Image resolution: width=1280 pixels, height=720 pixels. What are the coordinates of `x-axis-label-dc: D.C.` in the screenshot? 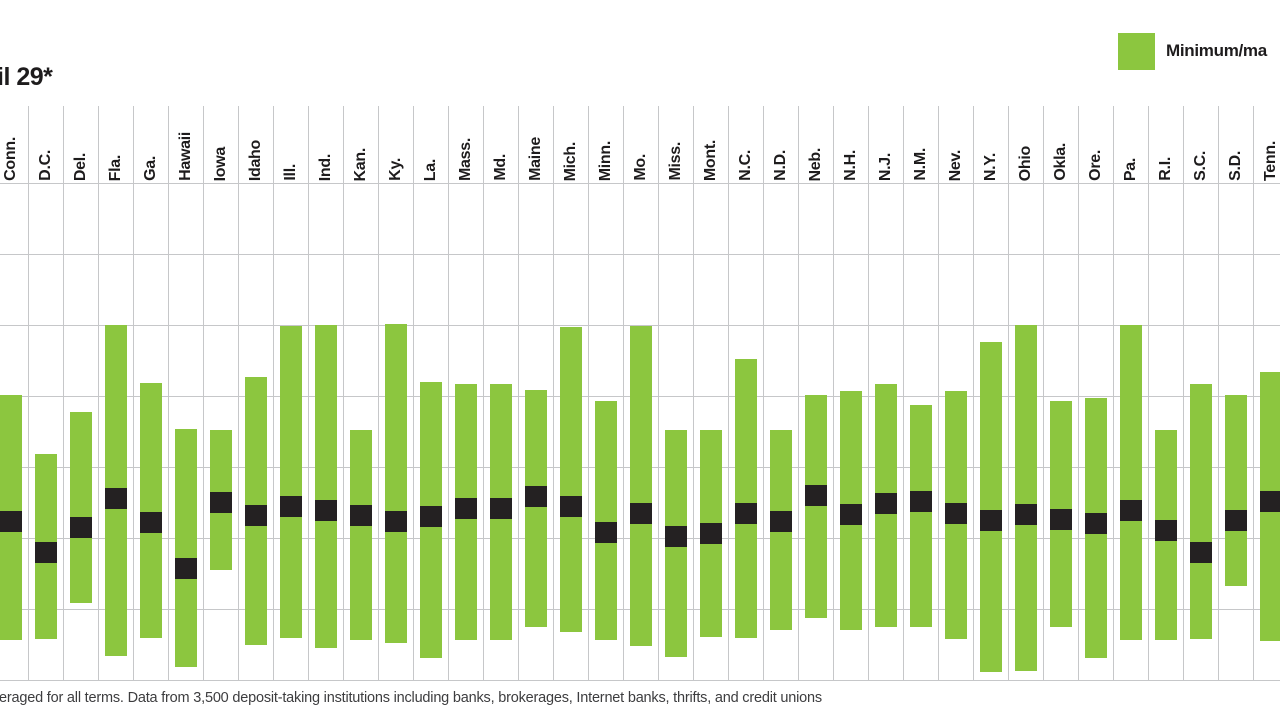 It's located at (45, 165).